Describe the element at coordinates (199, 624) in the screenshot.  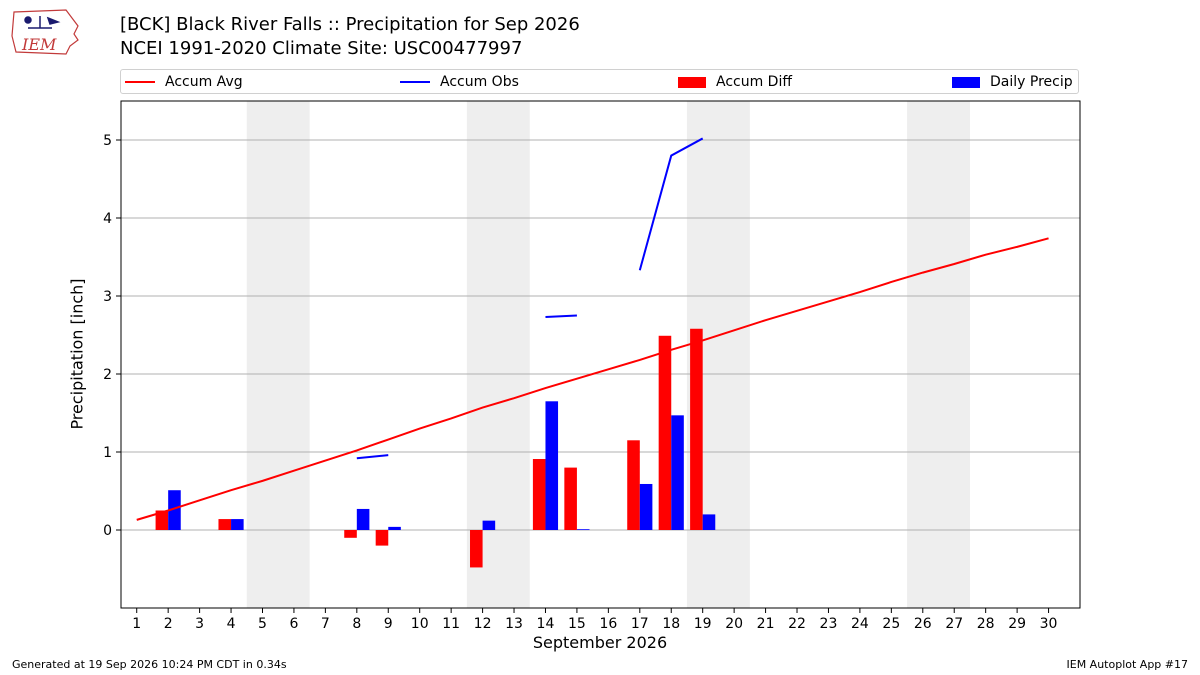
I see `x-tick-label-3: 3` at that location.